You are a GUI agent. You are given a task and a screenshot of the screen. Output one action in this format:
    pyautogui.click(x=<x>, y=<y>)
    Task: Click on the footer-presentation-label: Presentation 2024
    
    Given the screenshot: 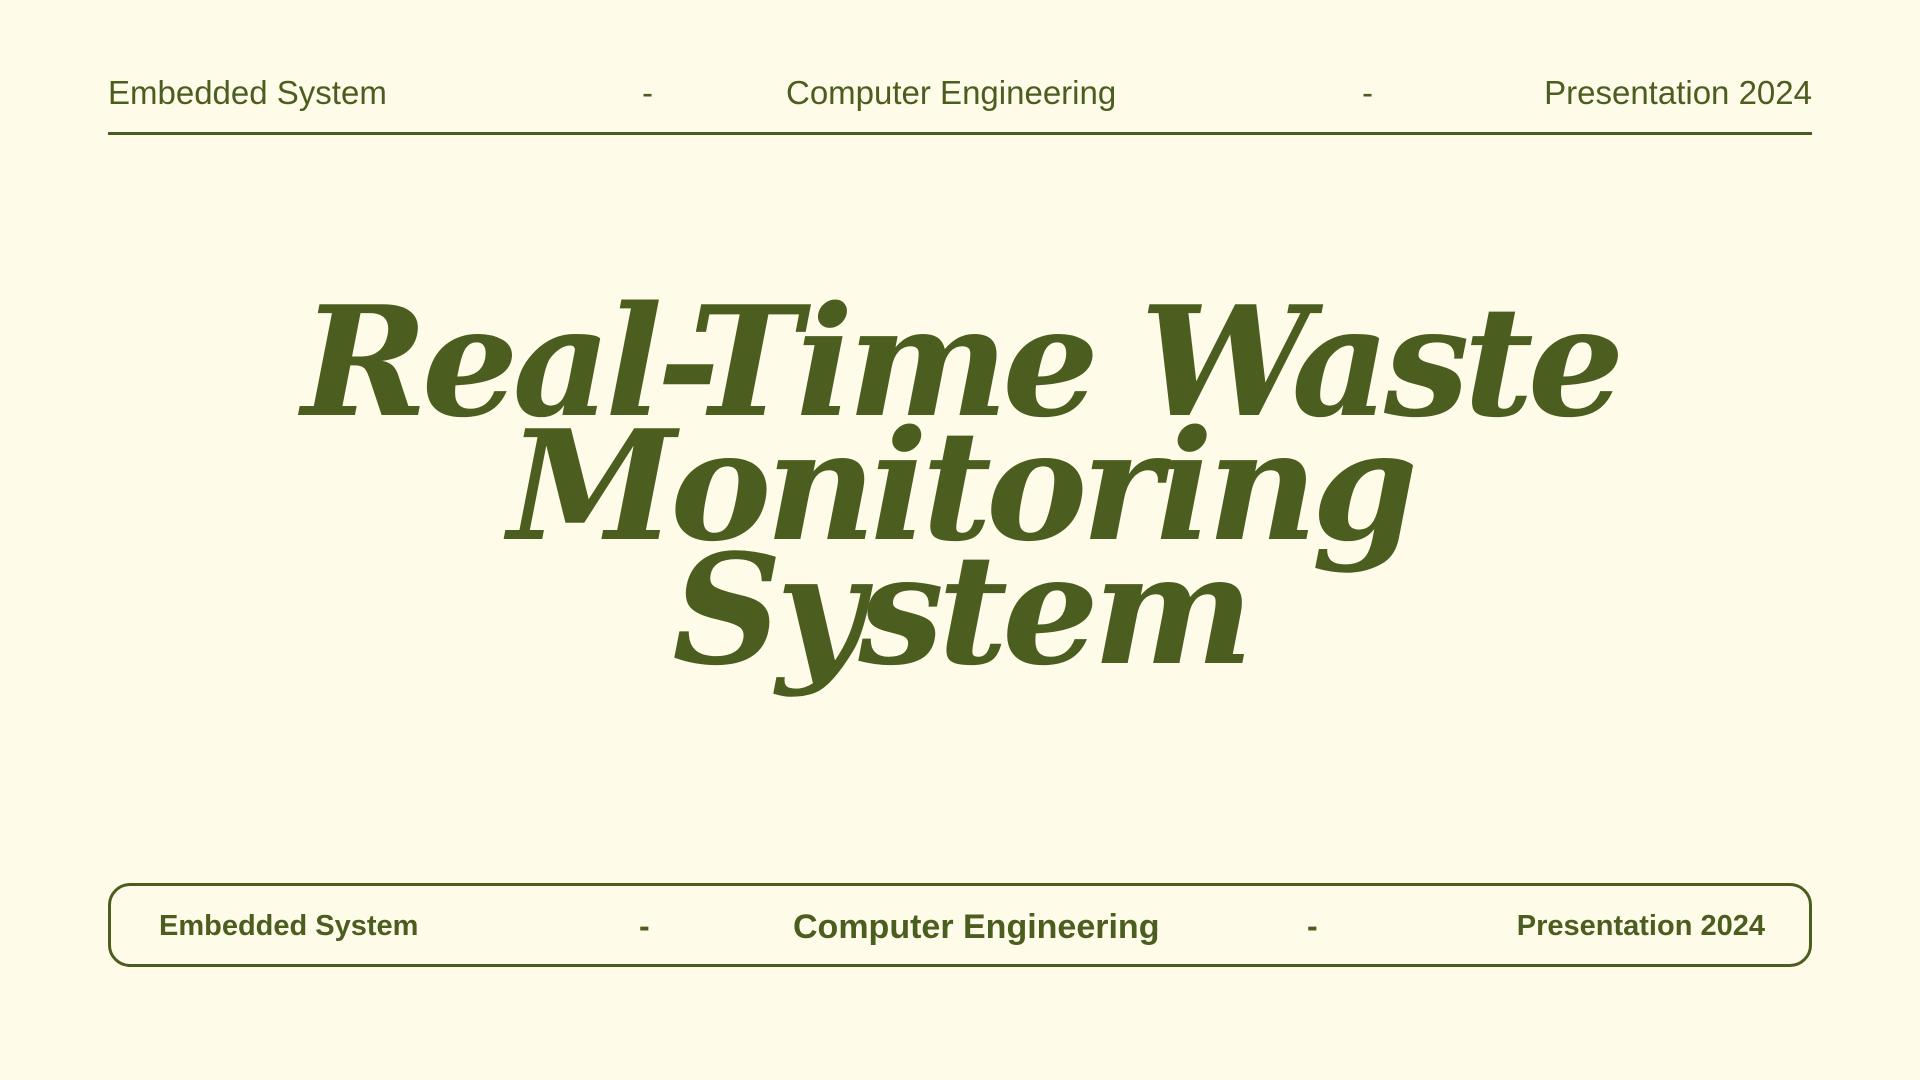 What is the action you would take?
    pyautogui.click(x=1640, y=926)
    